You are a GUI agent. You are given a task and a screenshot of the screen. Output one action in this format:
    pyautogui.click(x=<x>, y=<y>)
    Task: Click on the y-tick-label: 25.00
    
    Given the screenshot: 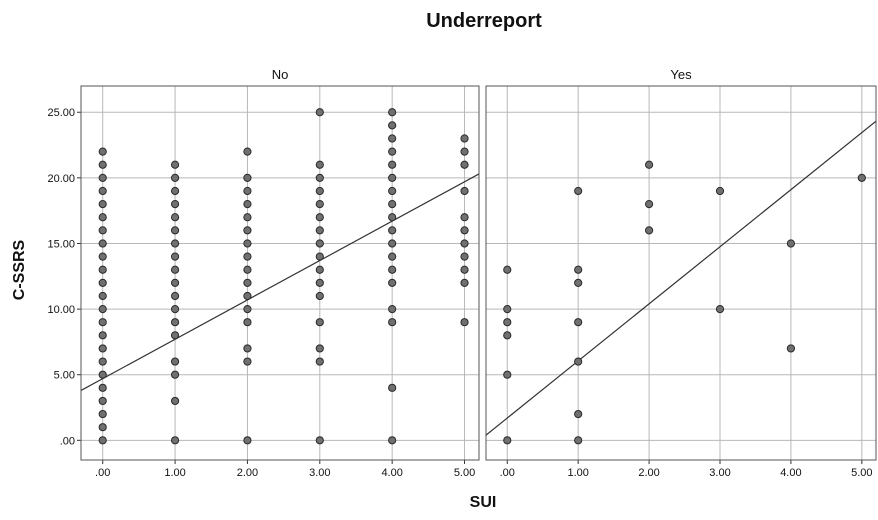 What is the action you would take?
    pyautogui.click(x=61, y=113)
    